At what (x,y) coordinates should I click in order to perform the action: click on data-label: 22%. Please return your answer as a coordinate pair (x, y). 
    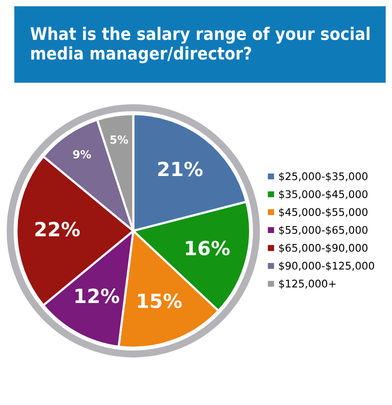
    Looking at the image, I should click on (57, 229).